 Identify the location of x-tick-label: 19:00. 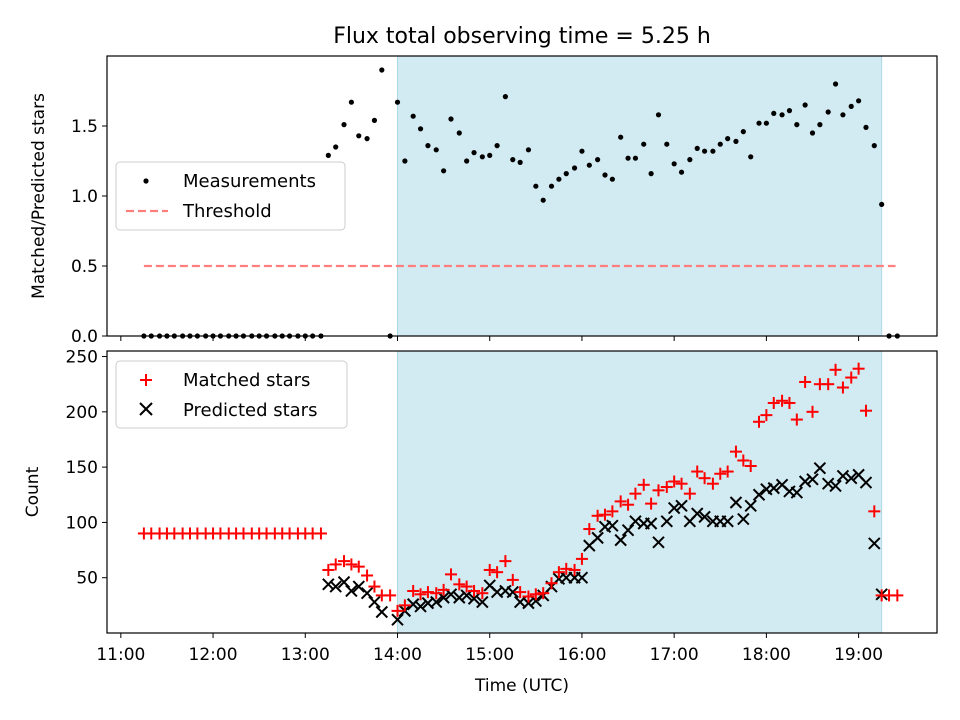
(858, 655).